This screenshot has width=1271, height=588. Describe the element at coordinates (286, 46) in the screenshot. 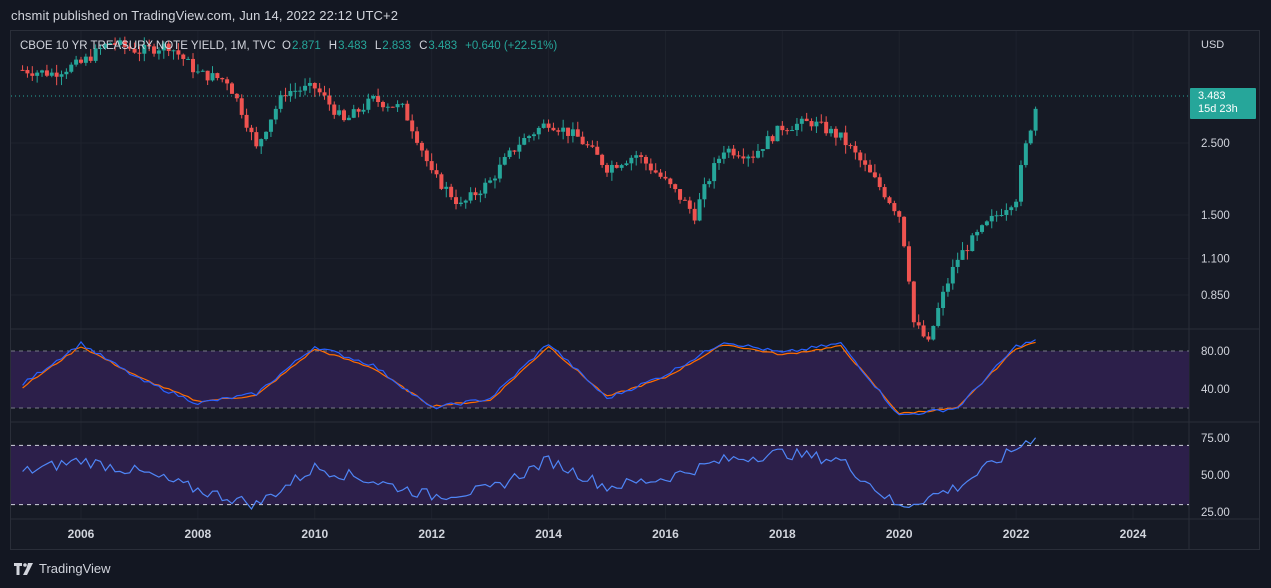

I see `open-label: O` at that location.